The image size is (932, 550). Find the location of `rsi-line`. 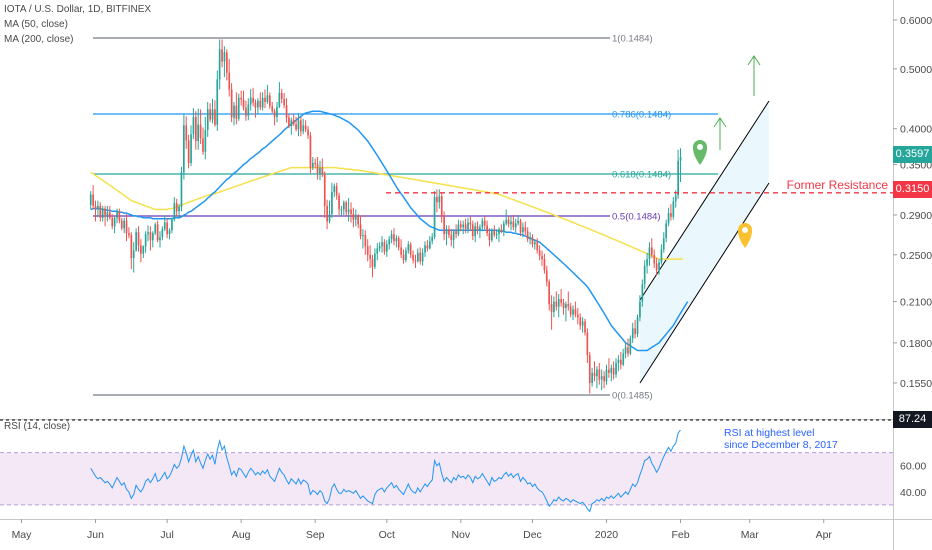

rsi-line is located at coordinates (385, 471).